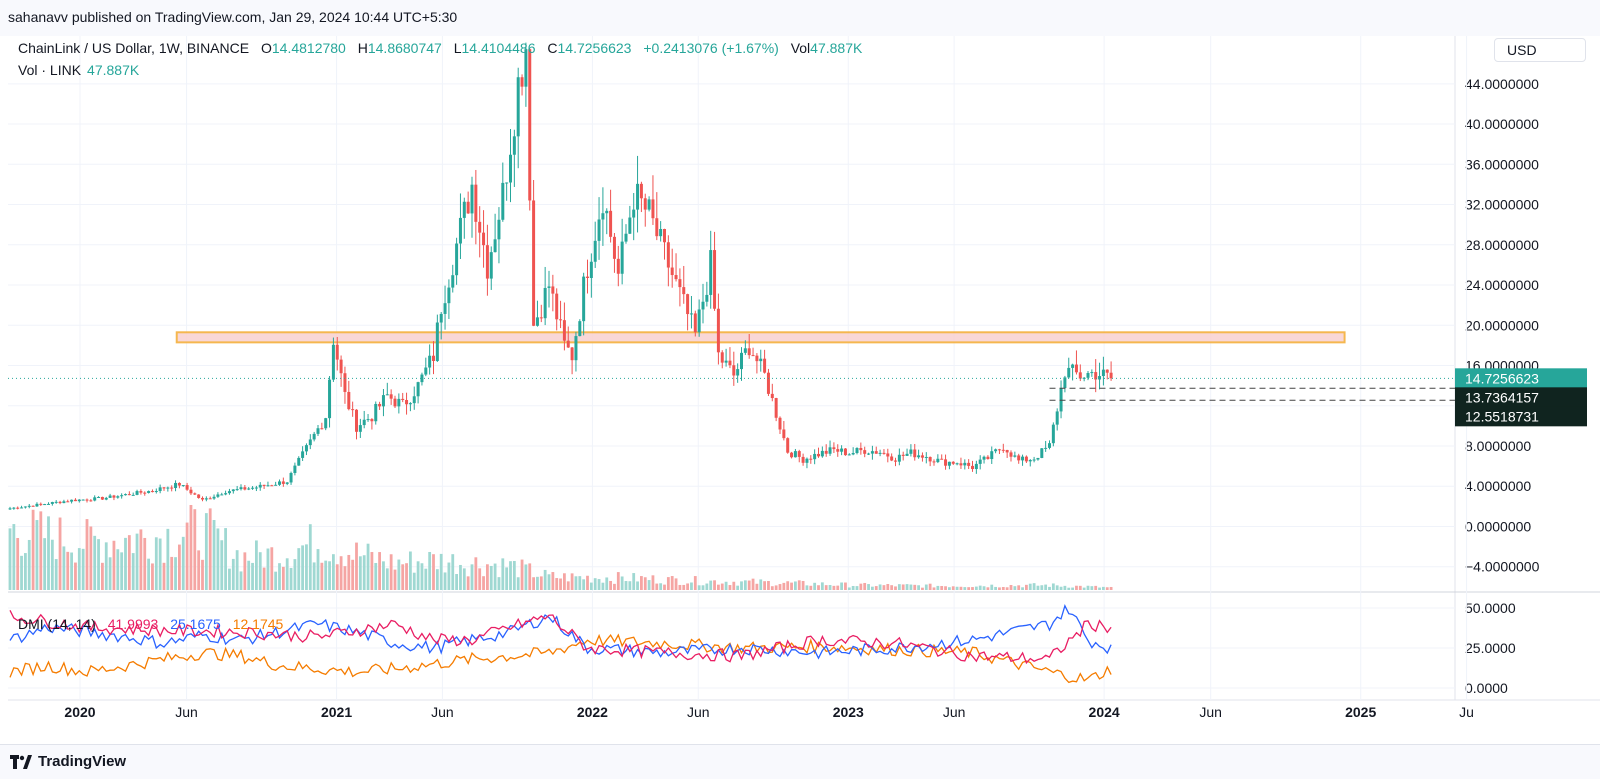 The width and height of the screenshot is (1600, 779). Describe the element at coordinates (1502, 84) in the screenshot. I see `price-tick-label: 44.0000000` at that location.